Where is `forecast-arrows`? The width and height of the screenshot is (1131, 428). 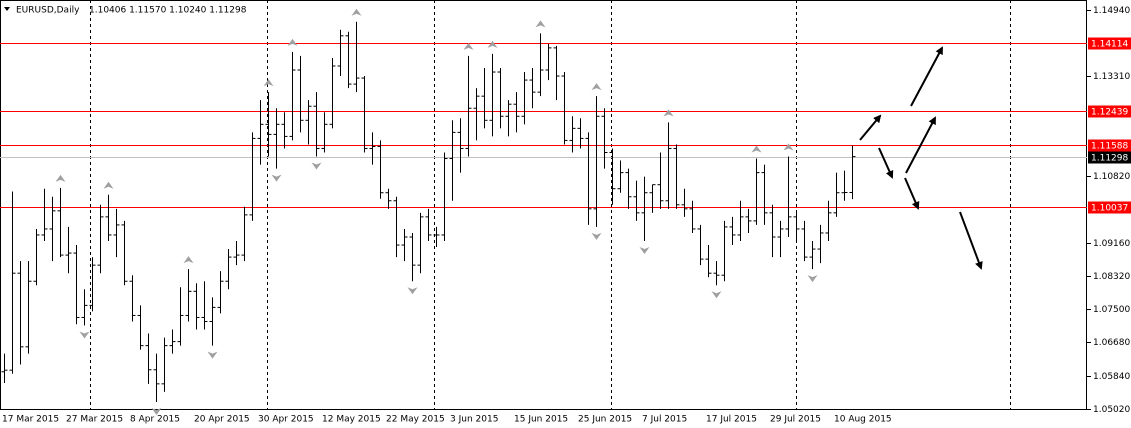 forecast-arrows is located at coordinates (921, 158).